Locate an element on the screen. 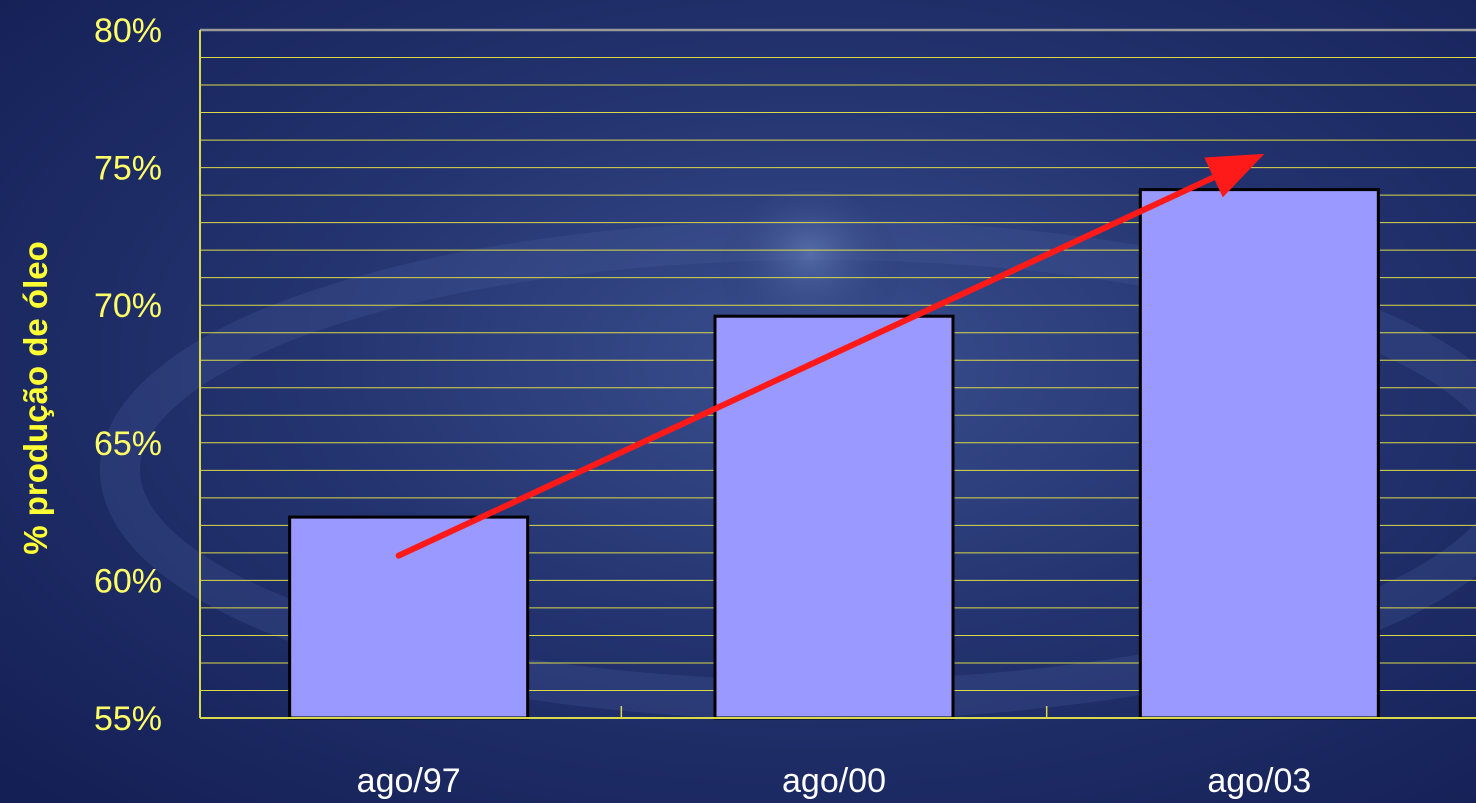 This screenshot has width=1476, height=803. y-tick-label: 55% is located at coordinates (128, 719).